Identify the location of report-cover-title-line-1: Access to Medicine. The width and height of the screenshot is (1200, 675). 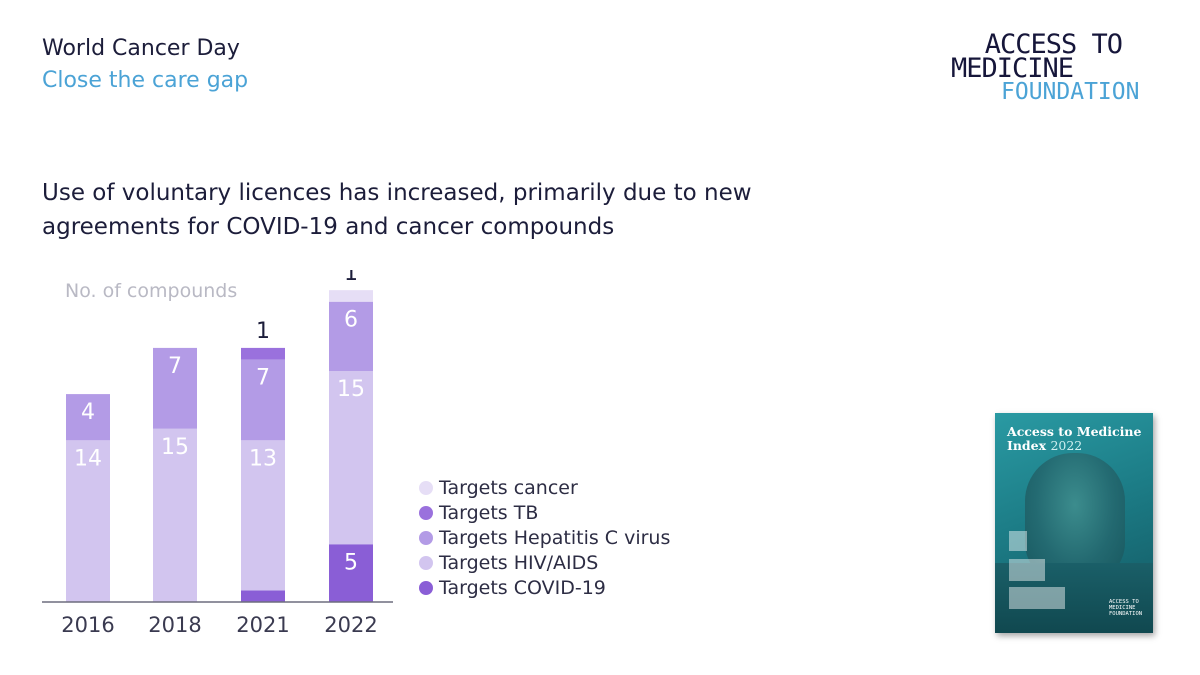
(1074, 431).